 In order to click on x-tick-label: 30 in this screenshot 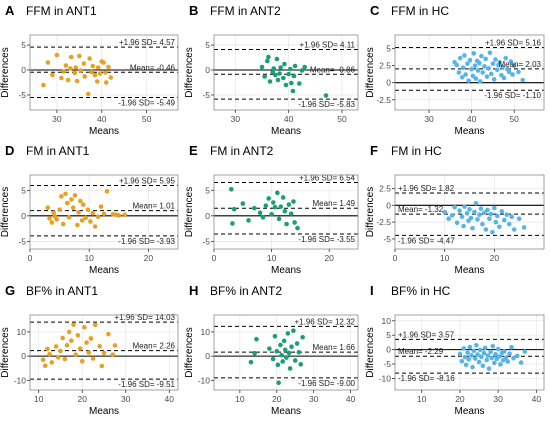, I will do `click(236, 119)`.